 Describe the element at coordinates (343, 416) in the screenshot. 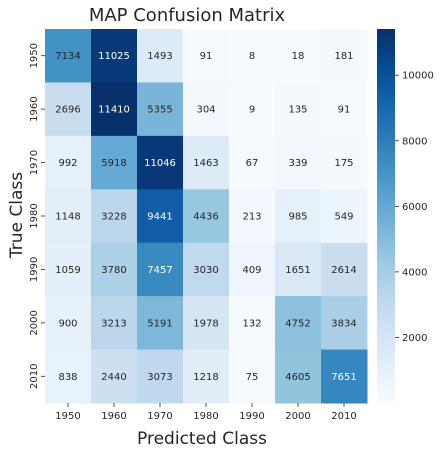

I see `x-tick-label: 2010` at that location.